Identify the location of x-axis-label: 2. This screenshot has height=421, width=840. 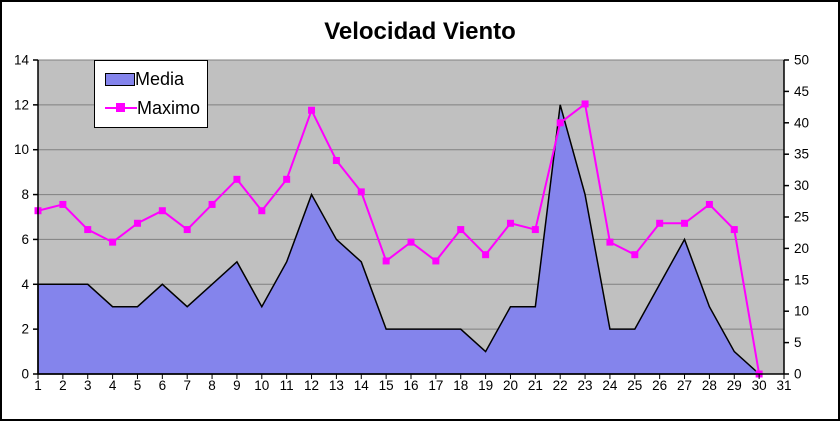
(63, 385).